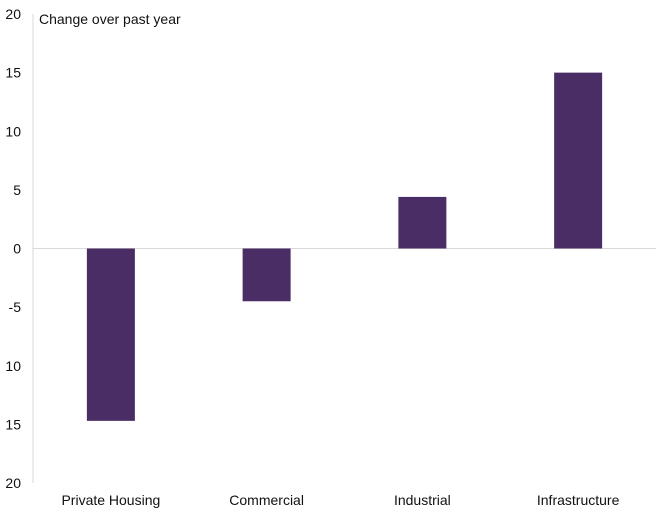 This screenshot has width=660, height=510. I want to click on category-label: Industrial, so click(422, 500).